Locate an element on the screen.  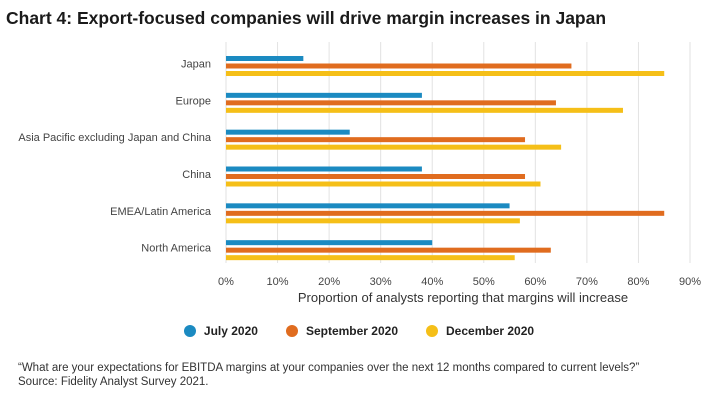
legend-item: September 2020 is located at coordinates (342, 331).